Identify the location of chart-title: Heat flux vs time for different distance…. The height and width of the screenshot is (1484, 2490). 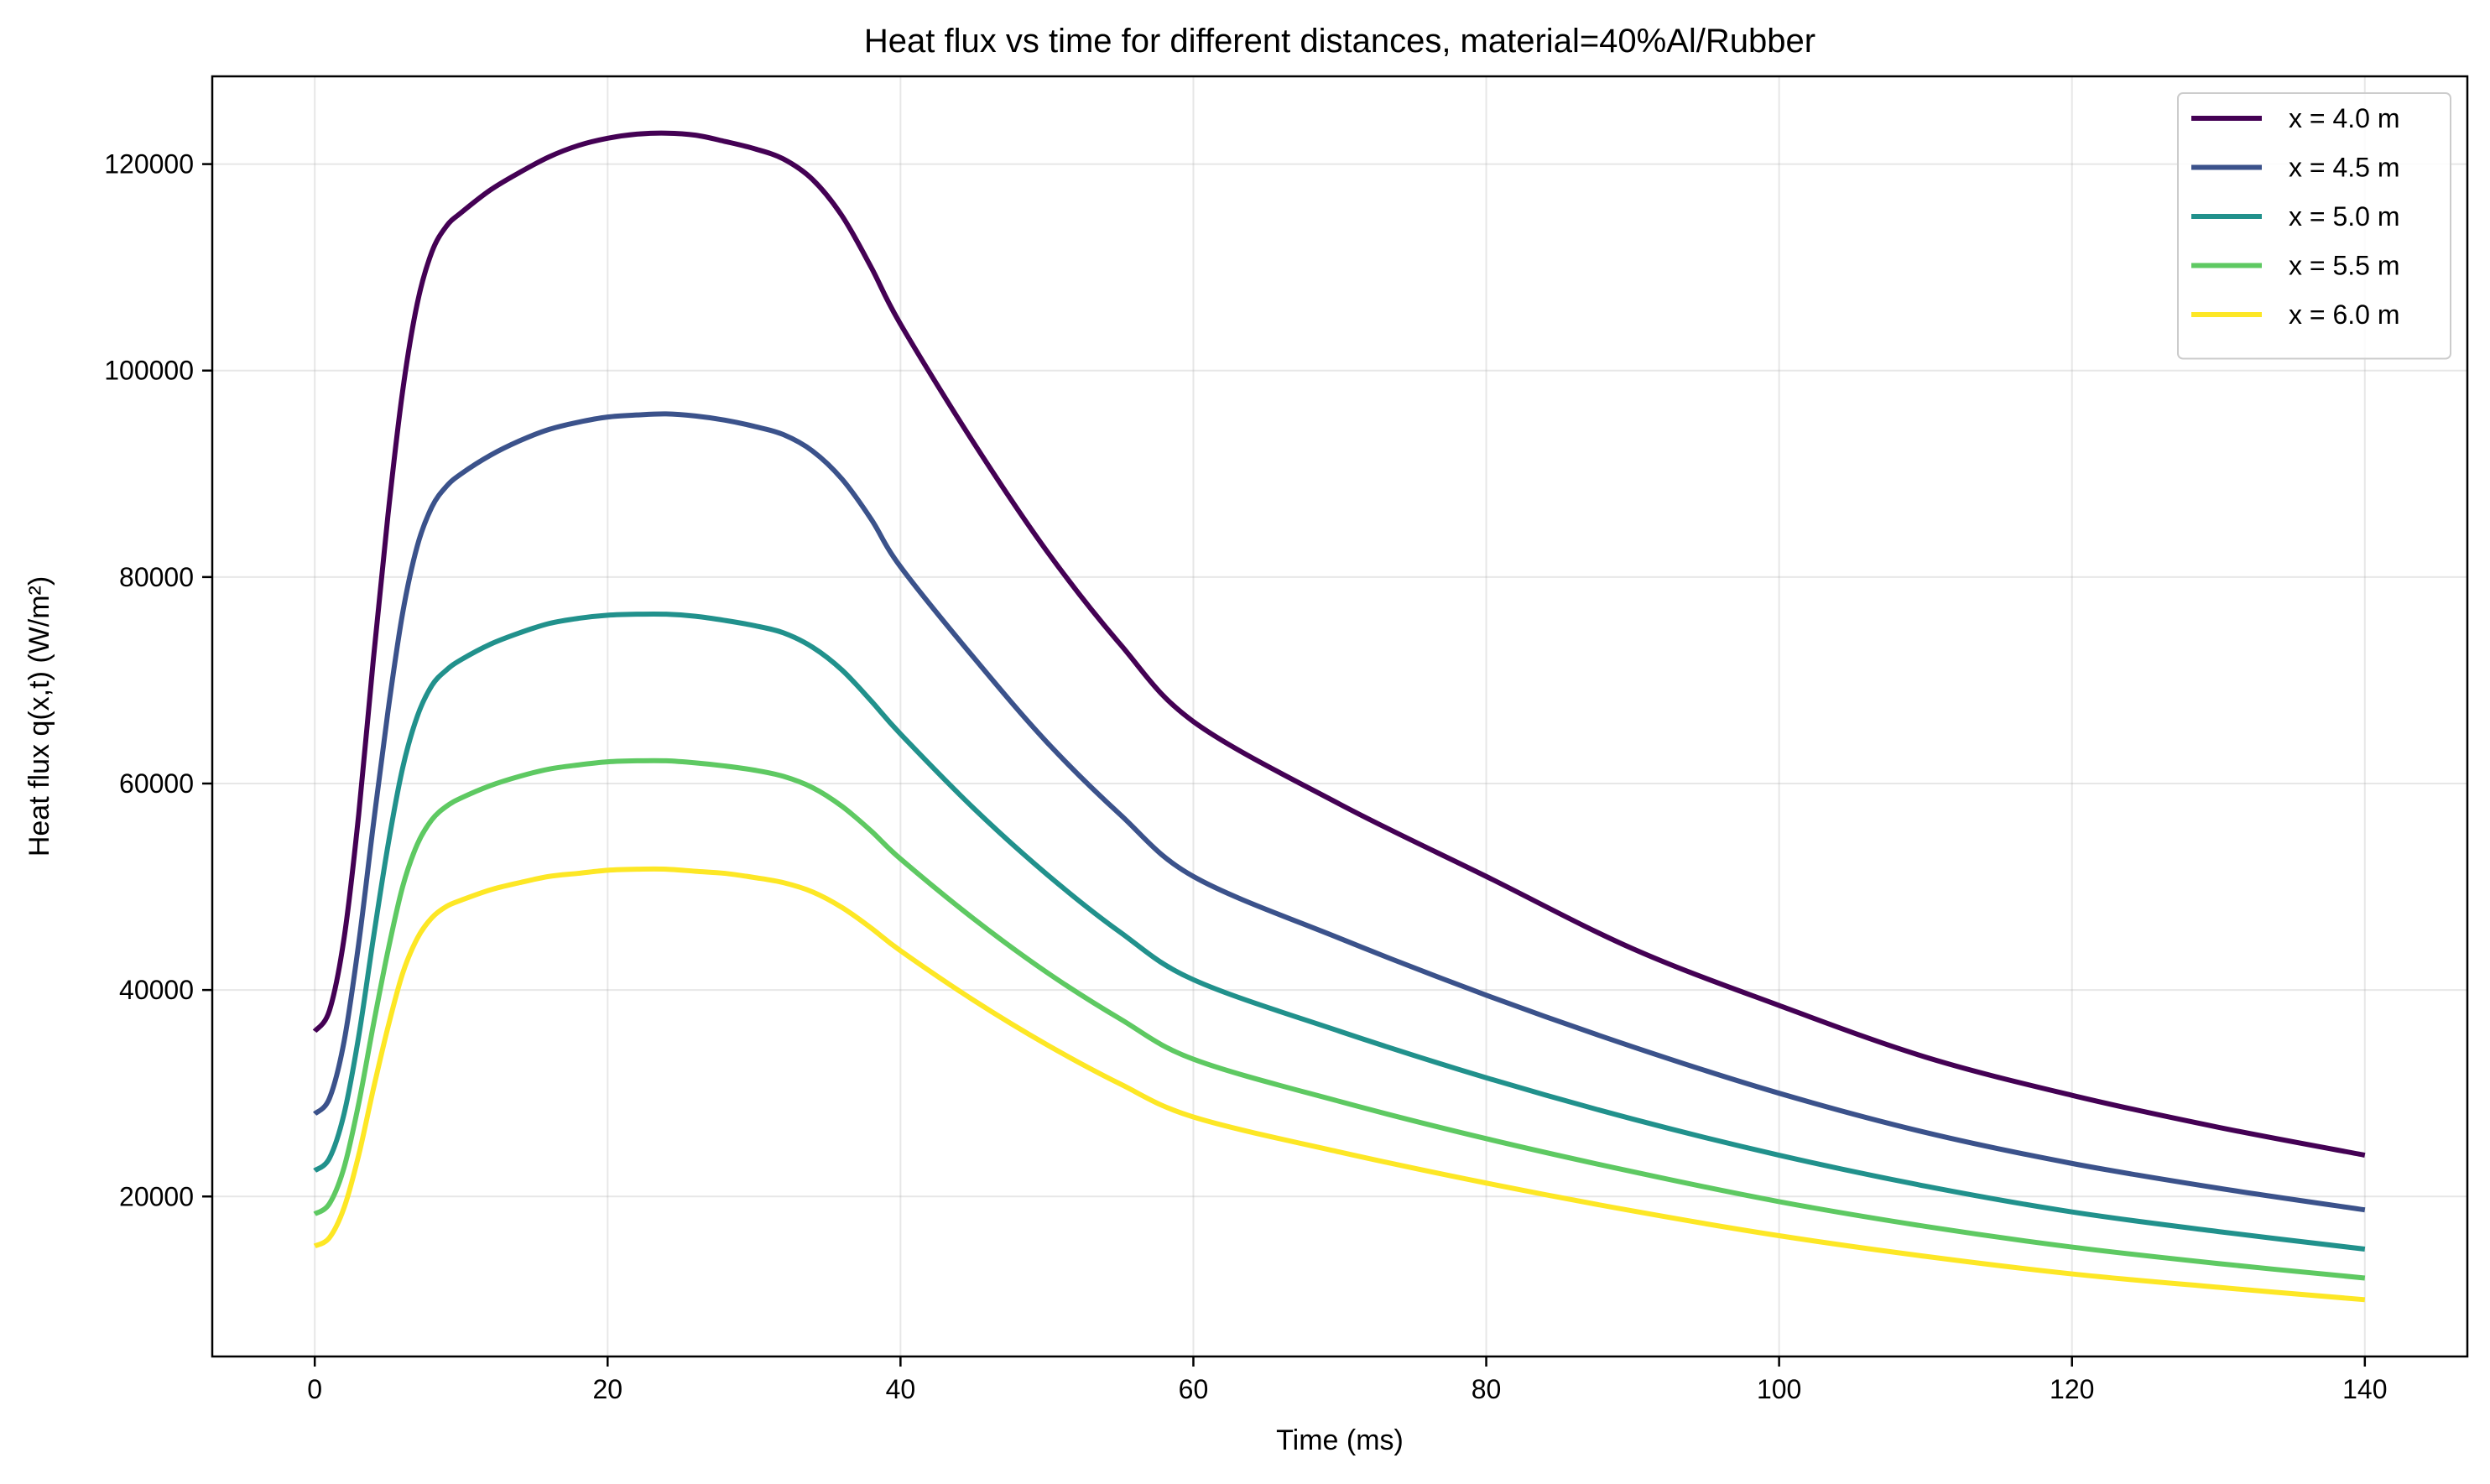
(1340, 41).